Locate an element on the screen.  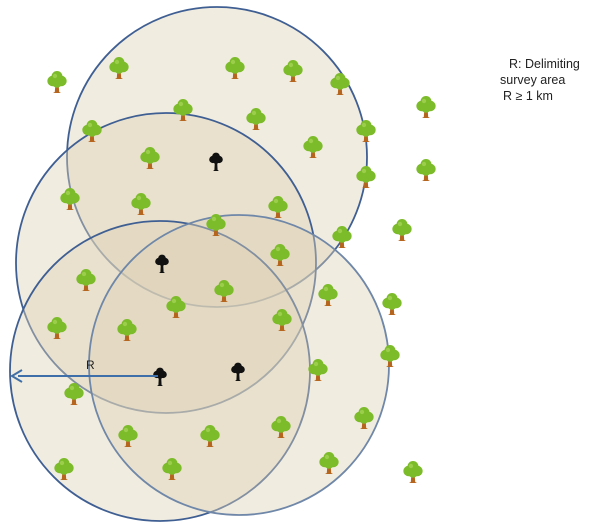
radius-arrow-head is located at coordinates (16, 376).